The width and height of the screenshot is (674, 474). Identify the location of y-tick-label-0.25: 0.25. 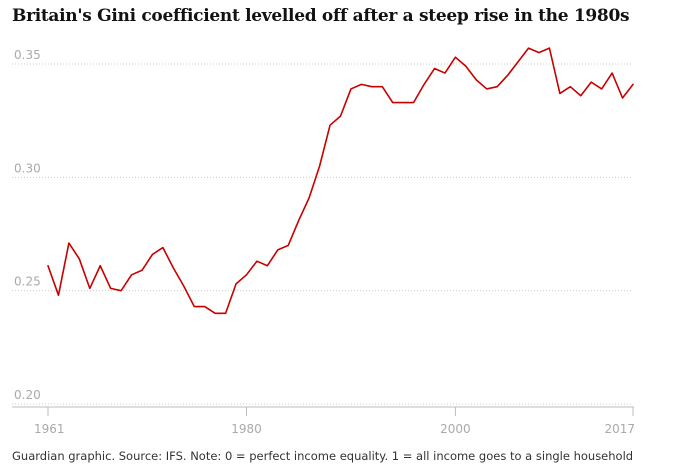
(27, 282).